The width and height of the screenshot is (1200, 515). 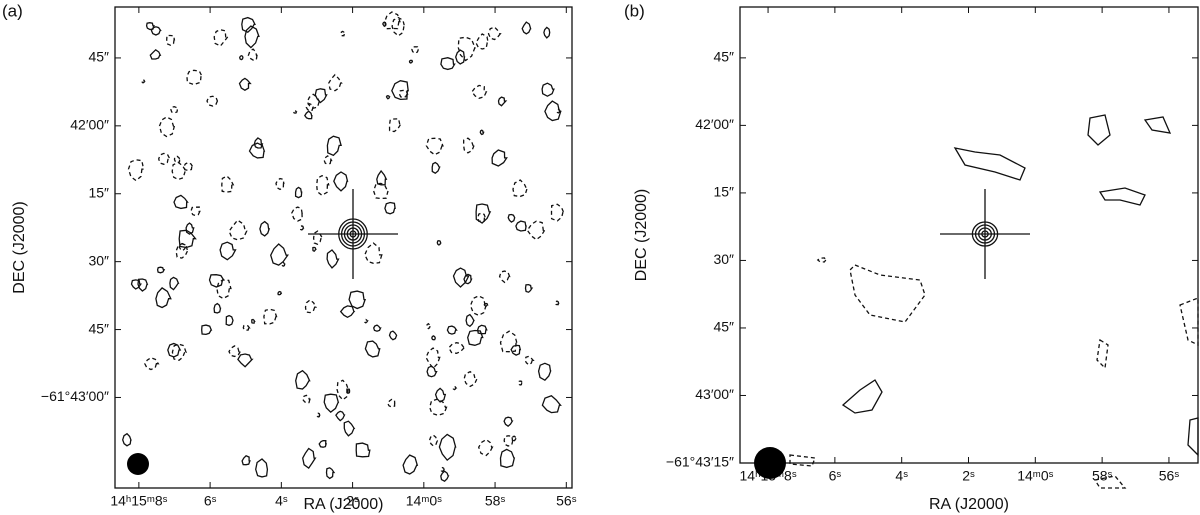 What do you see at coordinates (12, 10) in the screenshot?
I see `panel-label: (a)` at bounding box center [12, 10].